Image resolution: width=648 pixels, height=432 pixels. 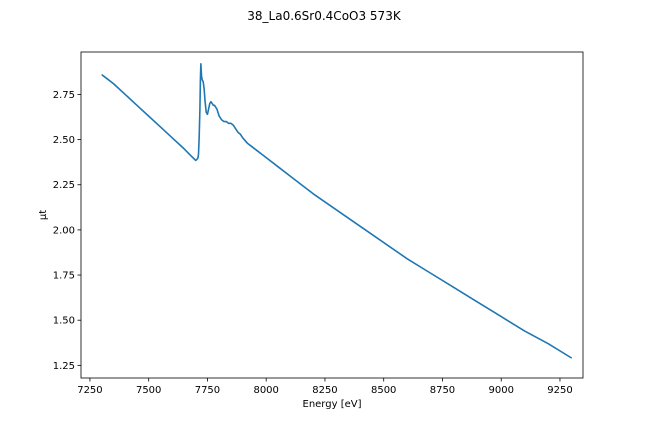 I want to click on y-tick-label: 2.25, so click(x=64, y=185).